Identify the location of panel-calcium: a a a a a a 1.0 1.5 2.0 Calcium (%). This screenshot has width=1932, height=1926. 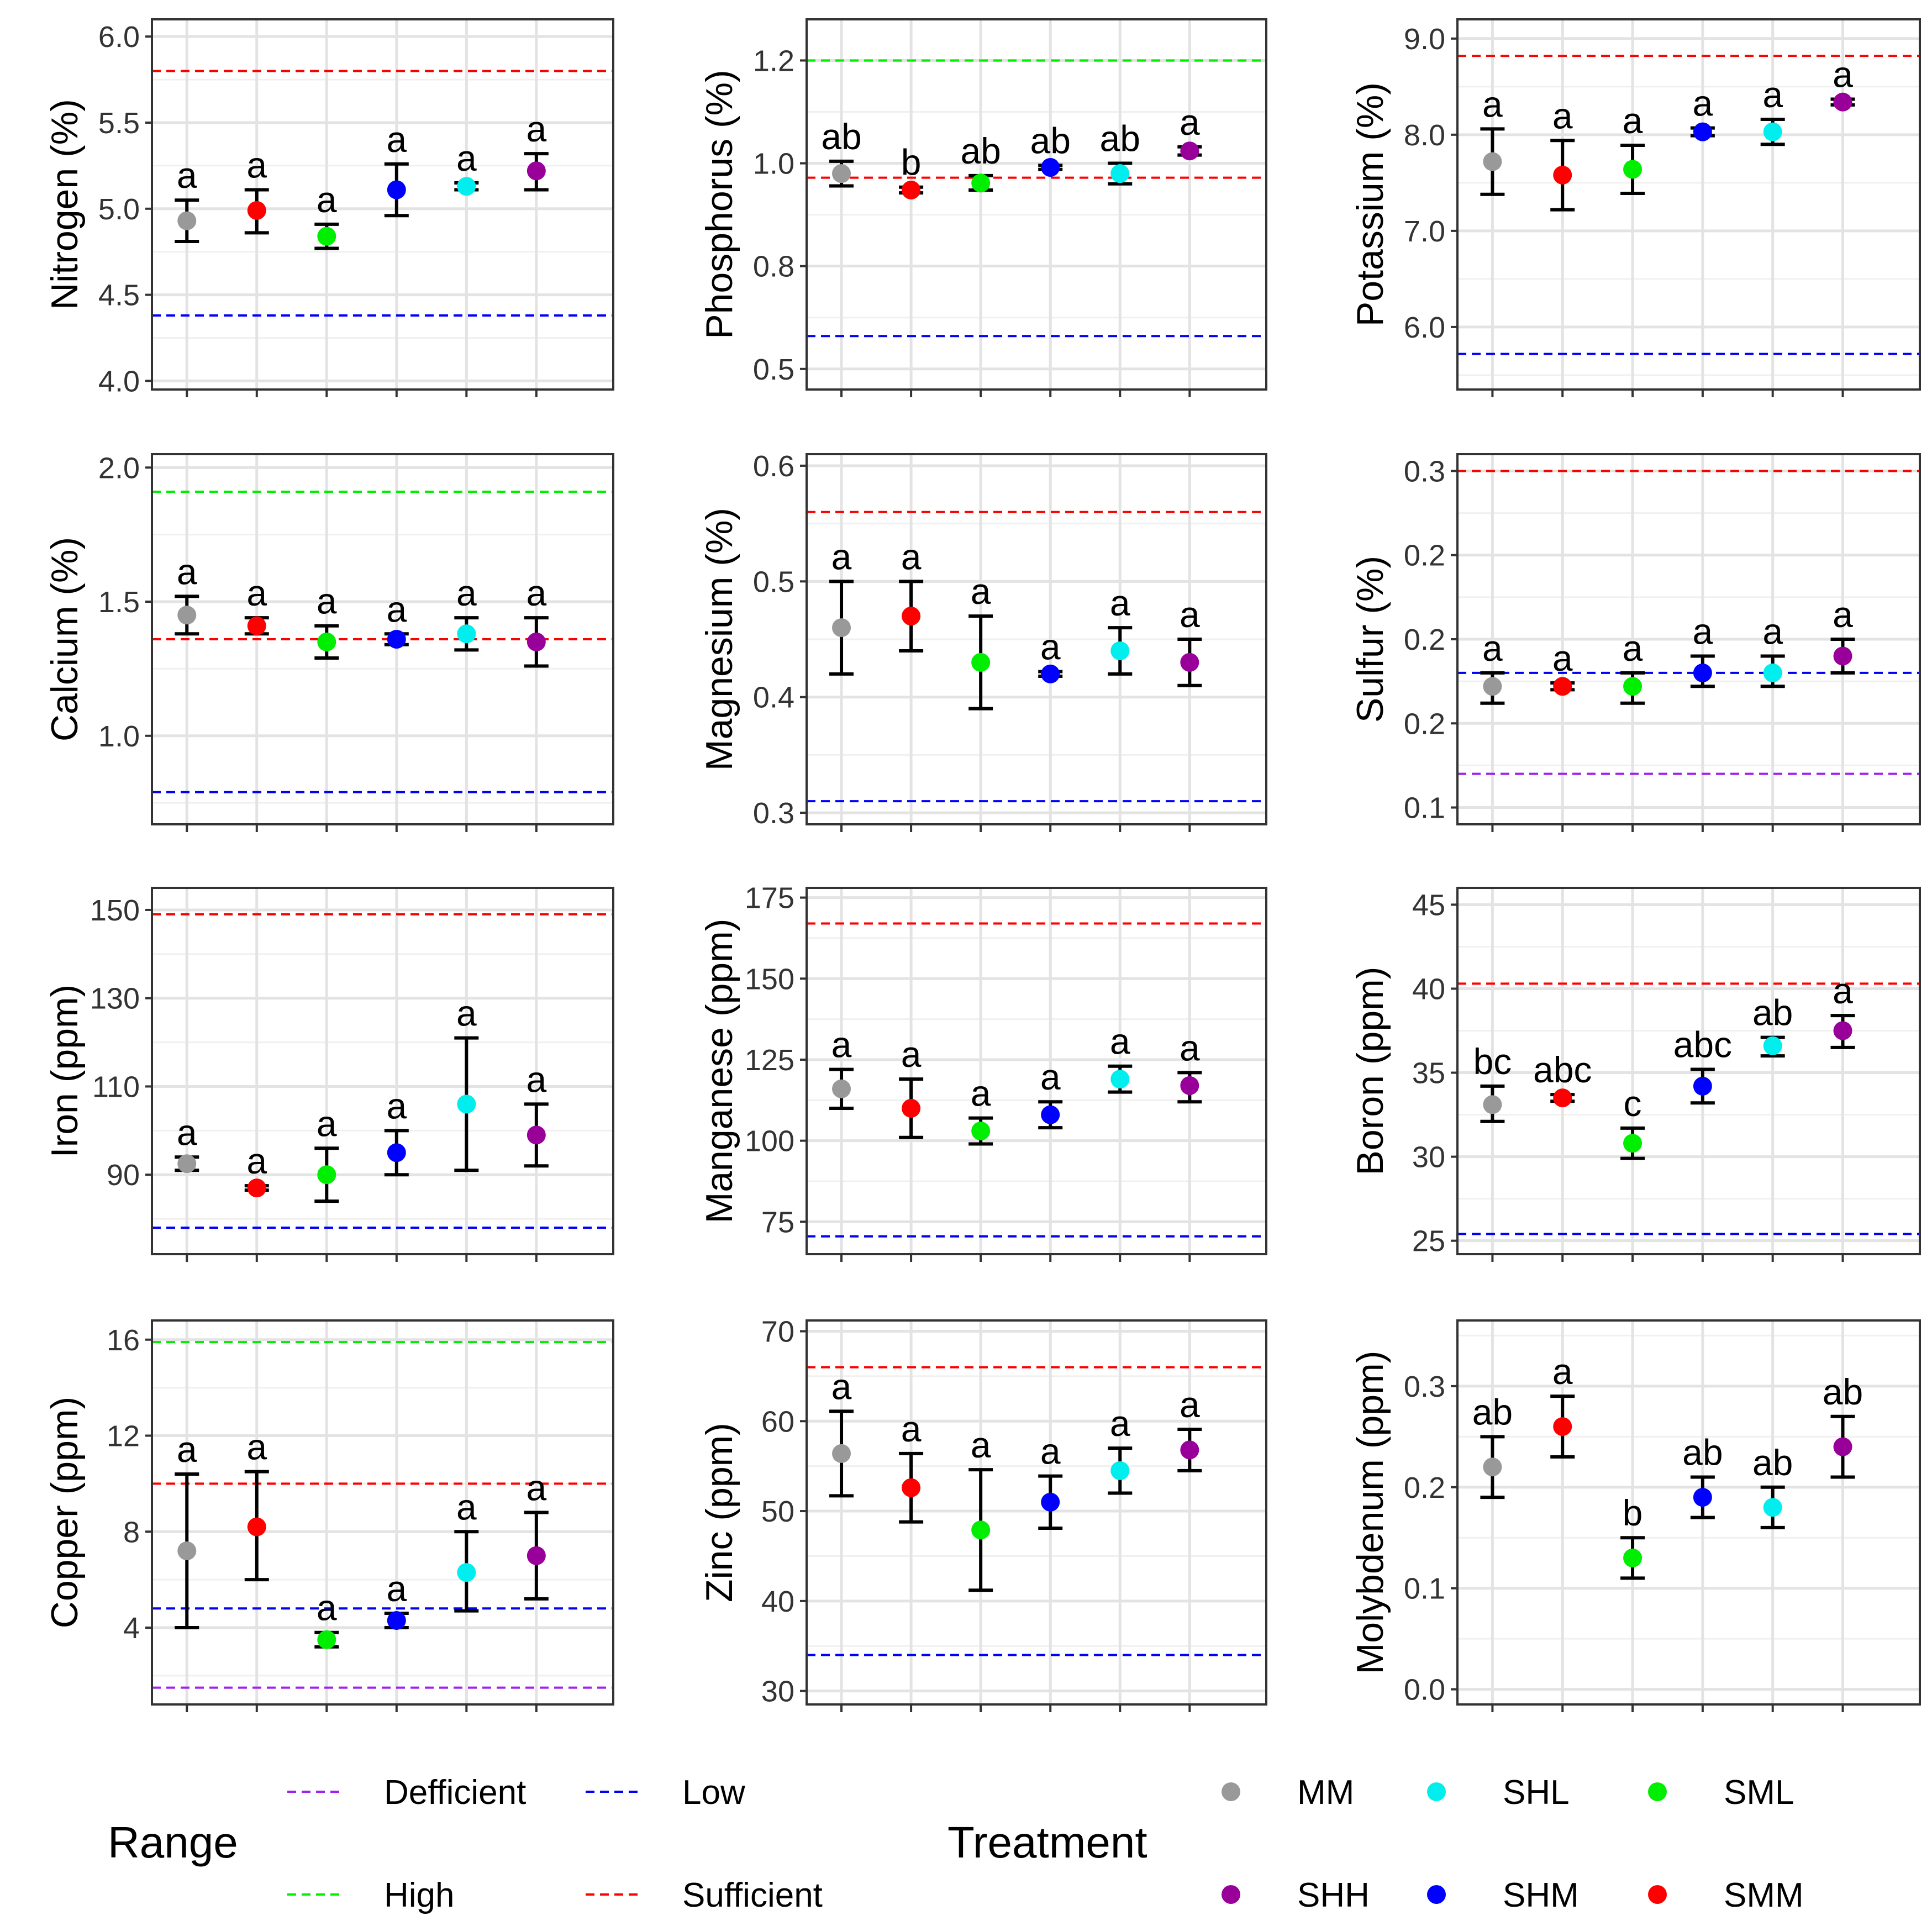
(329, 642).